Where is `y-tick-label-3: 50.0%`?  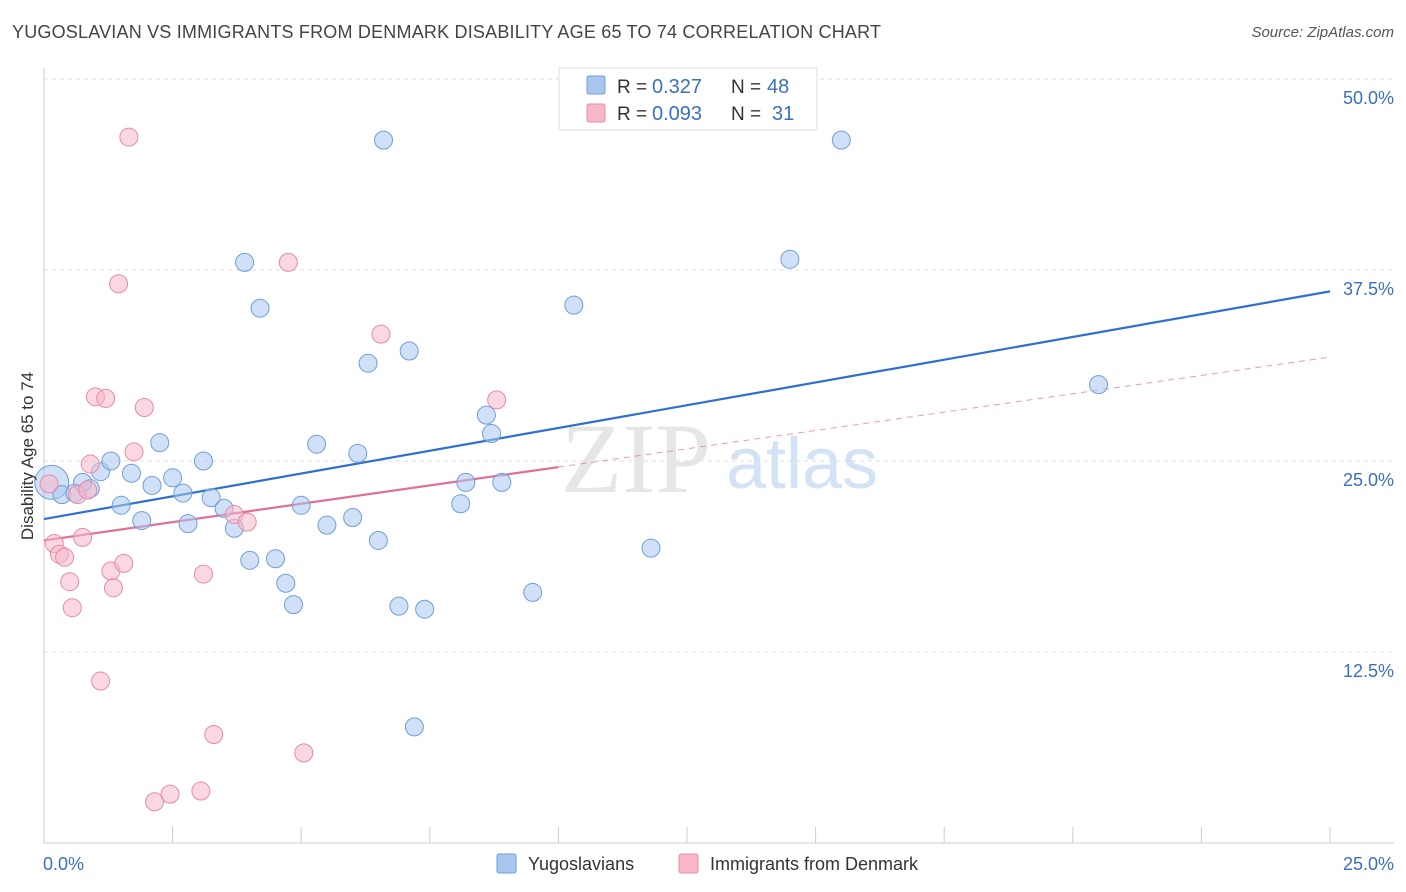
y-tick-label-3: 50.0% is located at coordinates (1368, 98).